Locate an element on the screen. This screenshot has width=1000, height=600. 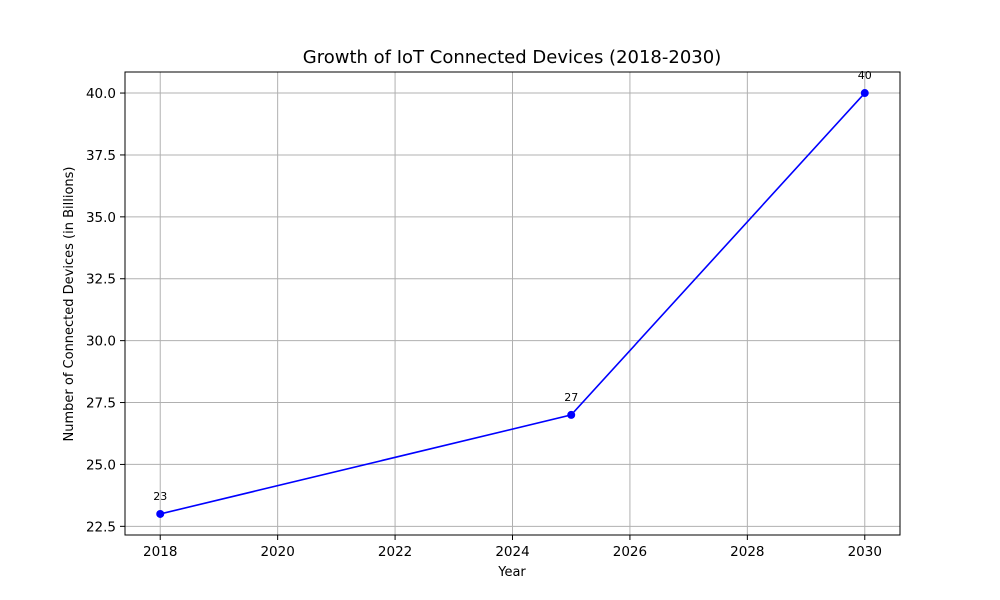
y-tick-label: 37.5 is located at coordinates (101, 156).